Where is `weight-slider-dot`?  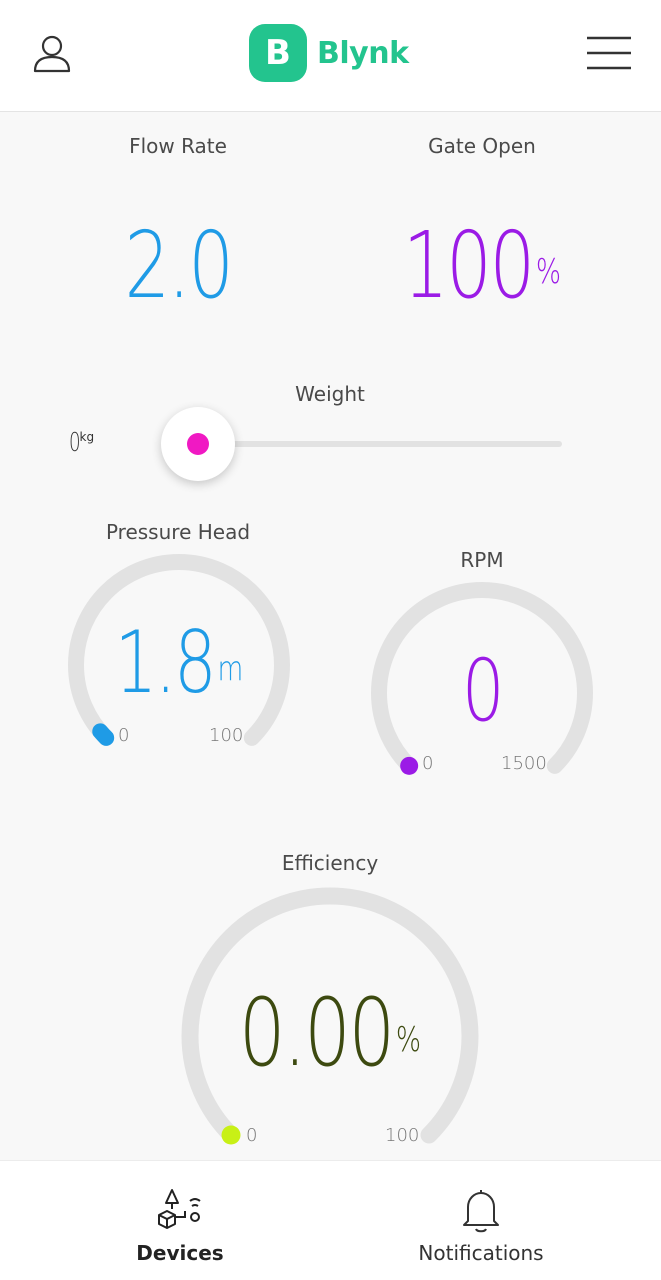 weight-slider-dot is located at coordinates (198, 444).